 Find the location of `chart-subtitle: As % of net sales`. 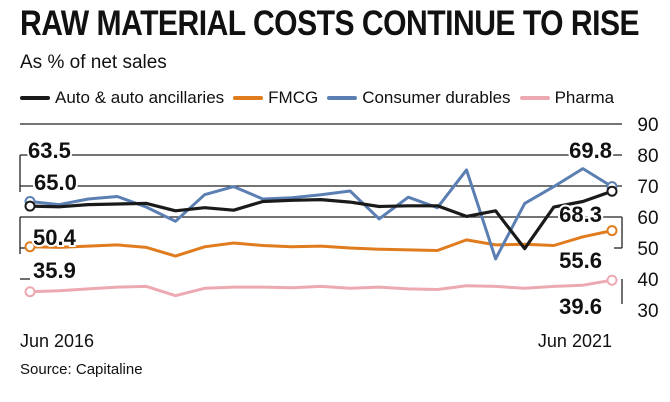

chart-subtitle: As % of net sales is located at coordinates (93, 62).